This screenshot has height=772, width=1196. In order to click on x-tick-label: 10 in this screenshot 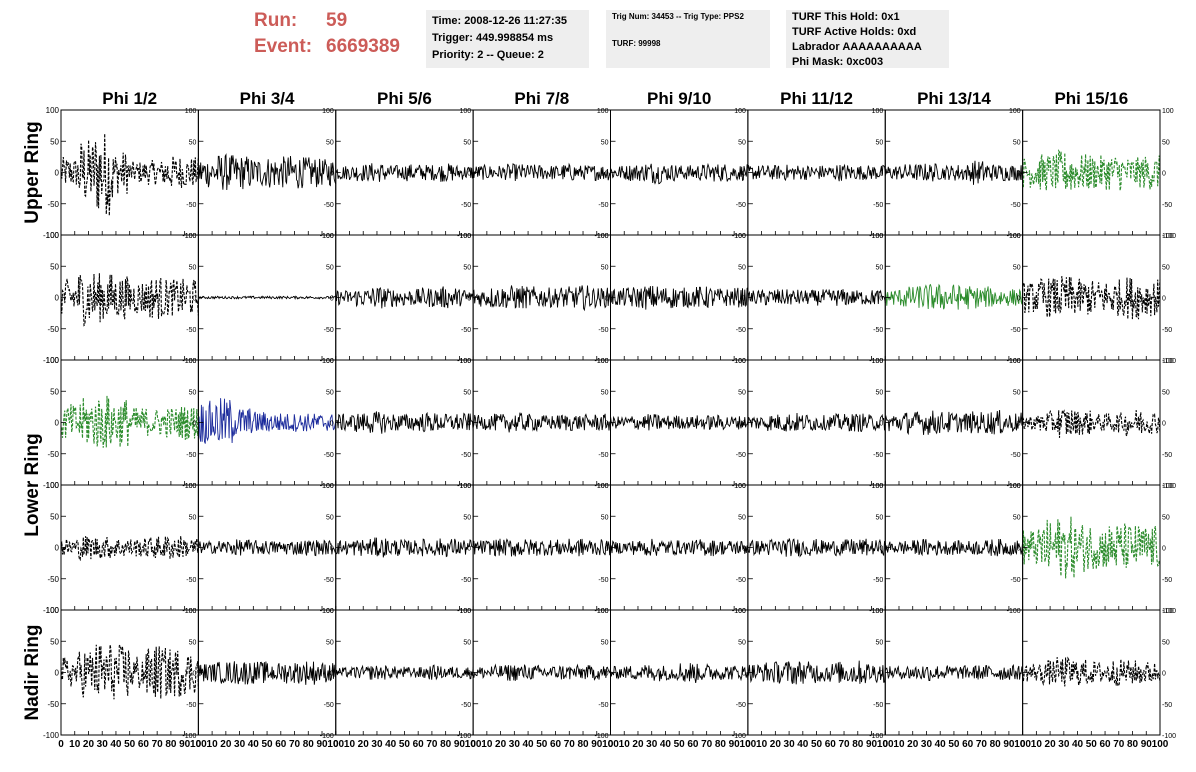, I will do `click(899, 744)`.